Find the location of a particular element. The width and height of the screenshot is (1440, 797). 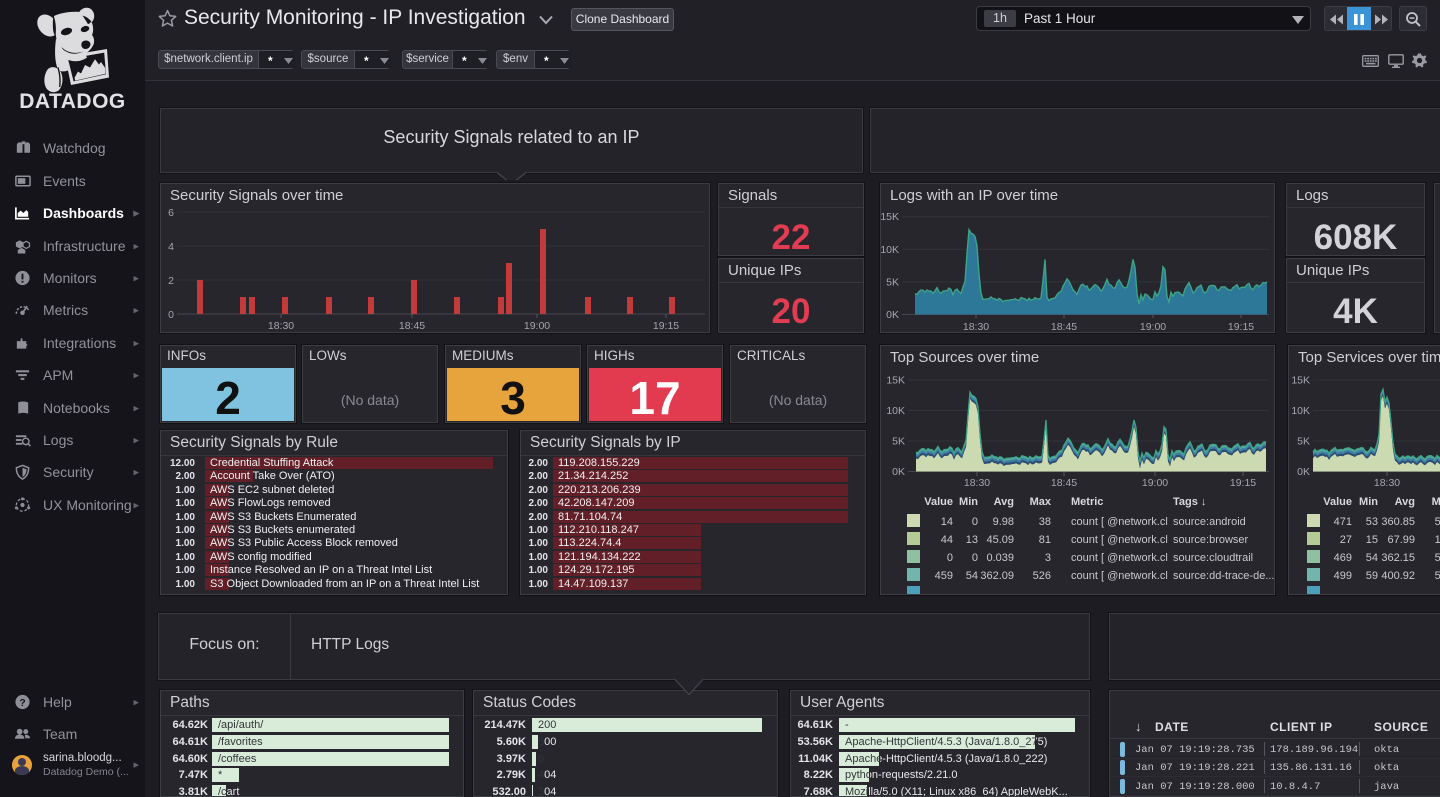

svg-text: 6 is located at coordinates (171, 213).